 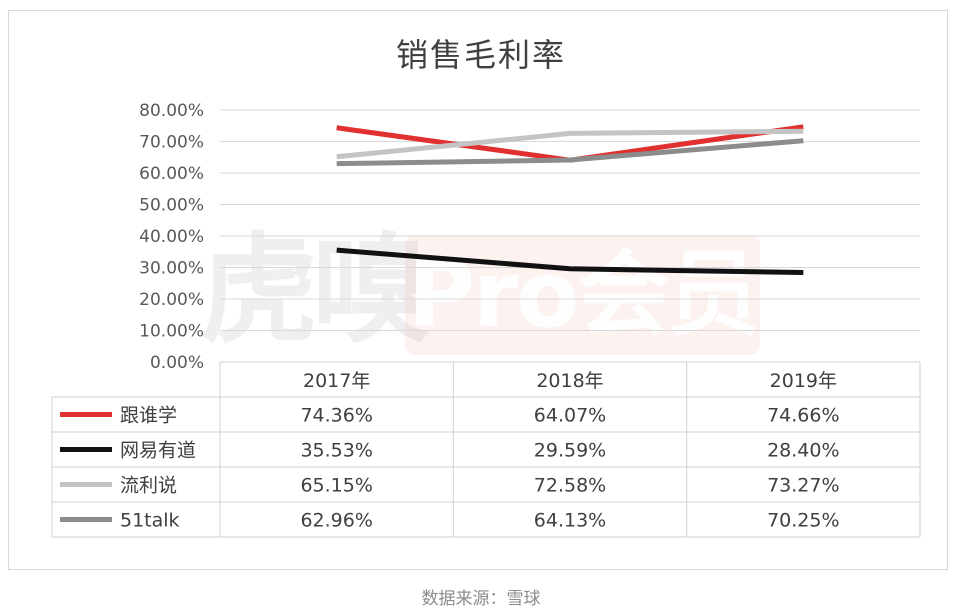 What do you see at coordinates (336, 521) in the screenshot?
I see `data-label: 62.96%` at bounding box center [336, 521].